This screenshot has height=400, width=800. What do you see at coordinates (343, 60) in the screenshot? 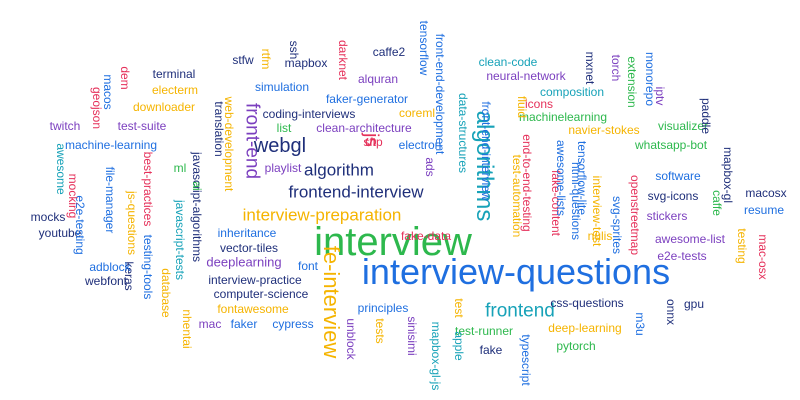
I see `word-darknet: darknet` at bounding box center [343, 60].